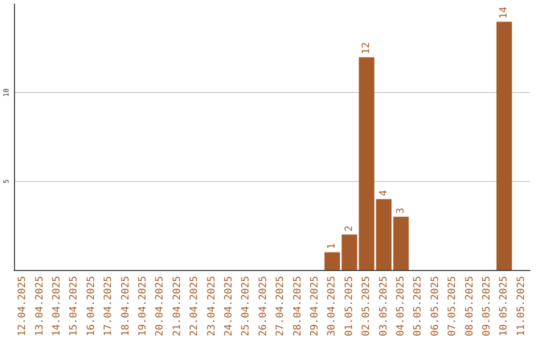 The image size is (540, 340). What do you see at coordinates (263, 306) in the screenshot?
I see `x-tick-label: 26.04.2025` at bounding box center [263, 306].